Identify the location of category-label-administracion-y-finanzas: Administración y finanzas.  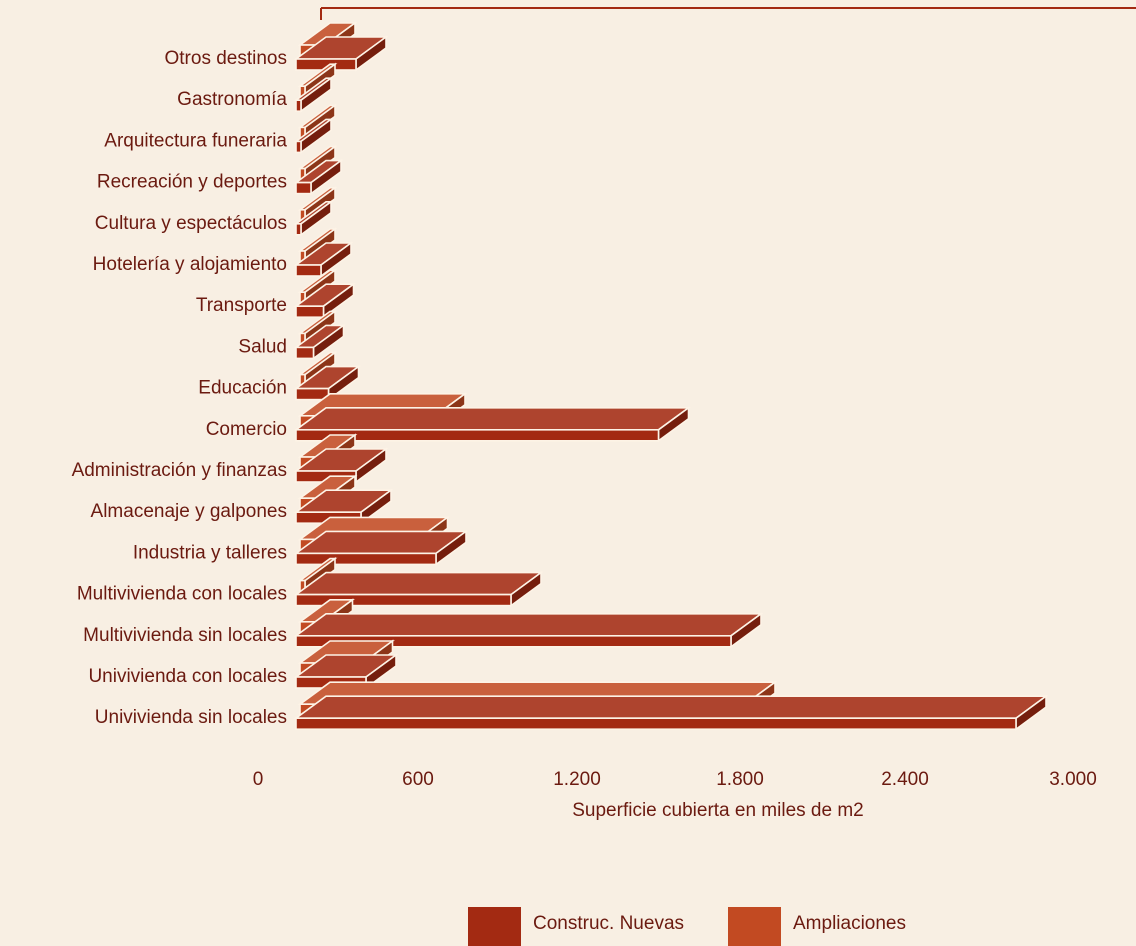
(179, 470).